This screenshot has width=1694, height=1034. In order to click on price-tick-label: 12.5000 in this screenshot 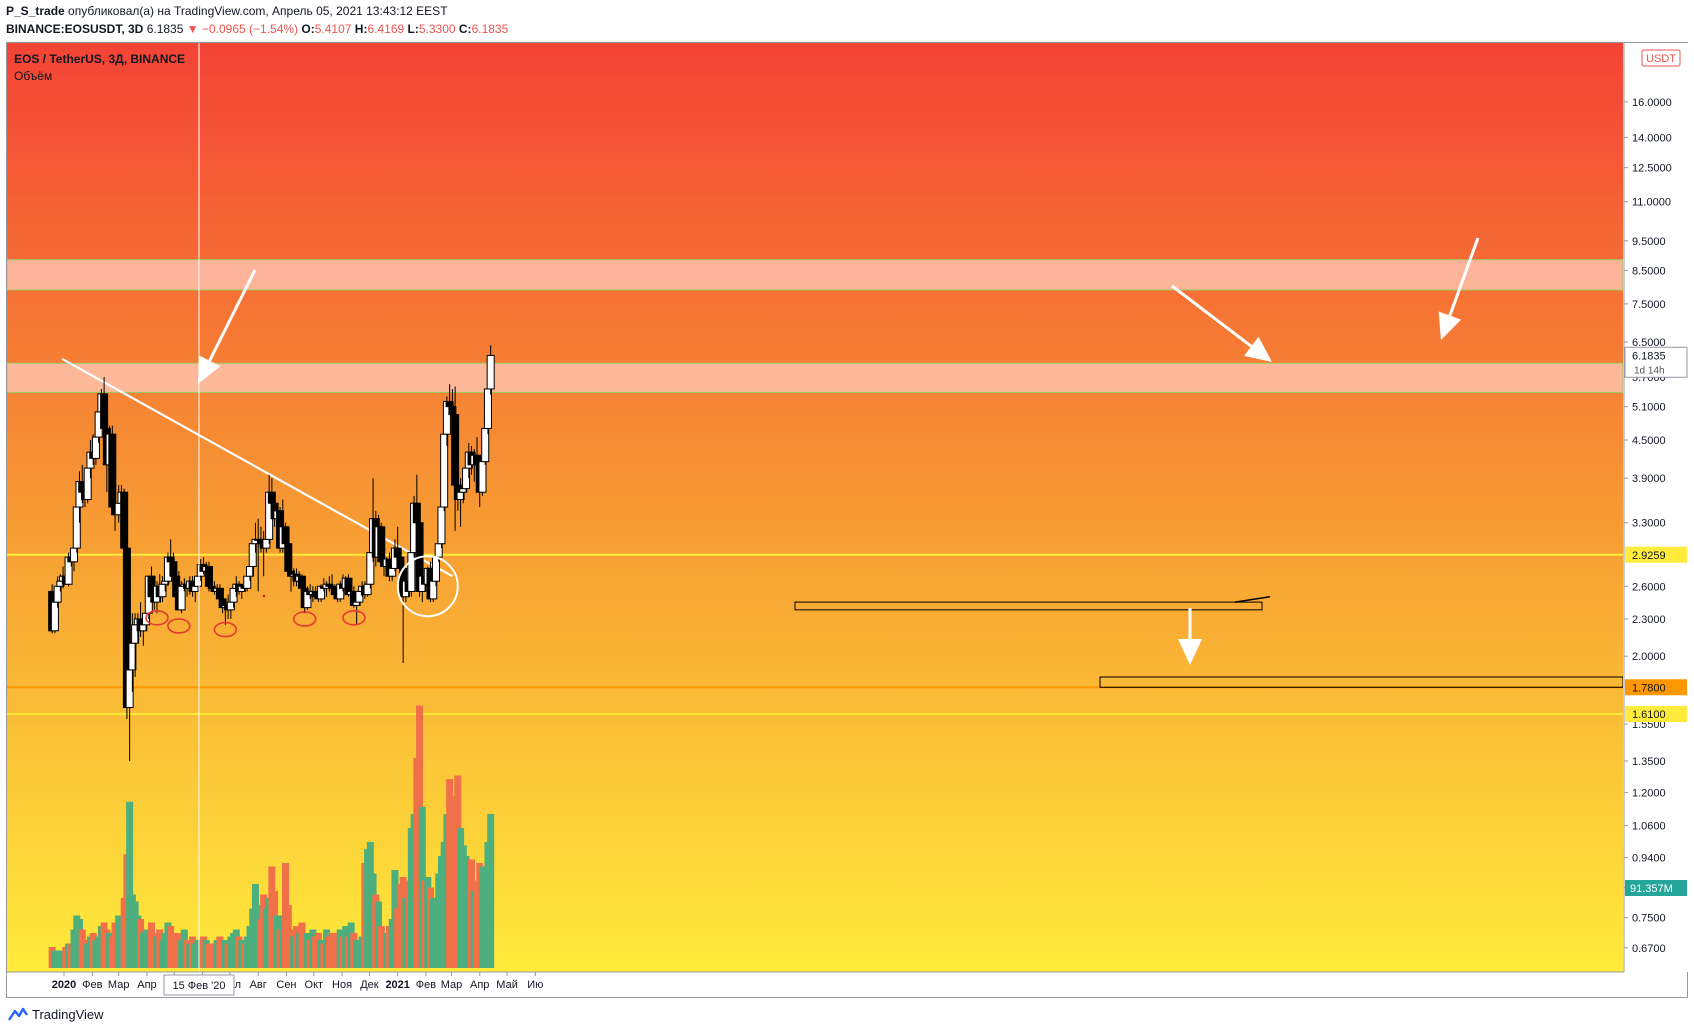, I will do `click(1652, 169)`.